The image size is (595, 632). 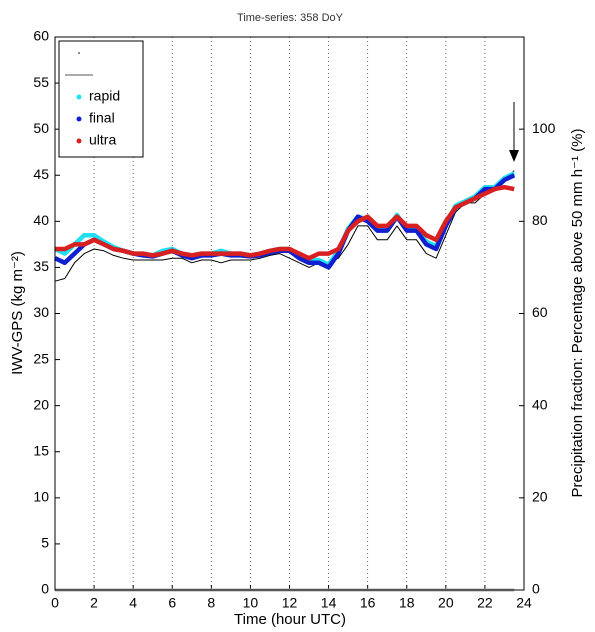 I want to click on chart-title: Time-series: 358 DoY, so click(x=290, y=18).